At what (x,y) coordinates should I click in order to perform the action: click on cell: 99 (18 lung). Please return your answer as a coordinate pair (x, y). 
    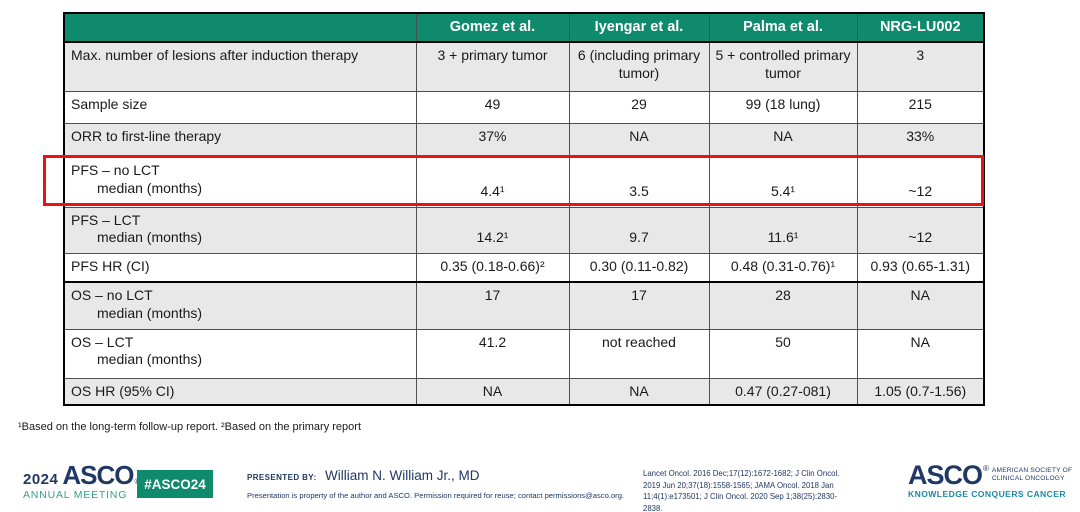
    Looking at the image, I should click on (783, 107).